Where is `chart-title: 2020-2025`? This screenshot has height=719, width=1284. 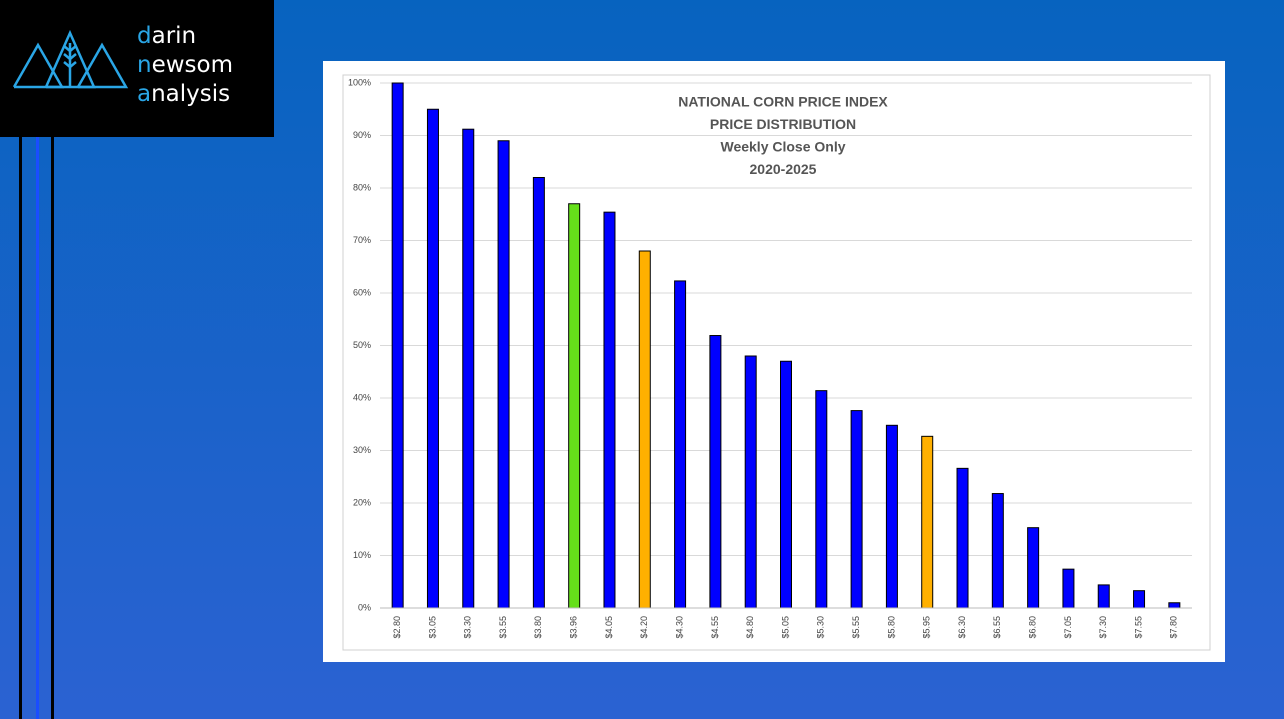 chart-title: 2020-2025 is located at coordinates (783, 169).